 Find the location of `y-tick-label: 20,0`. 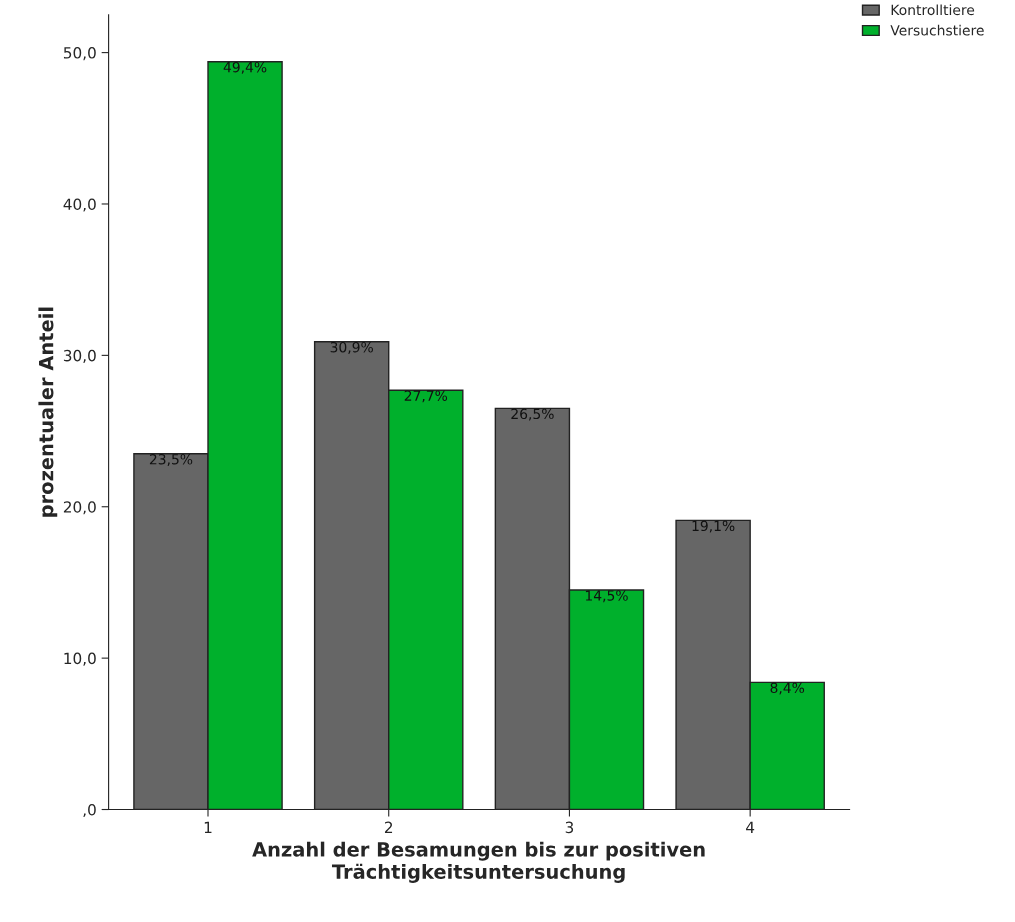

y-tick-label: 20,0 is located at coordinates (79, 508).